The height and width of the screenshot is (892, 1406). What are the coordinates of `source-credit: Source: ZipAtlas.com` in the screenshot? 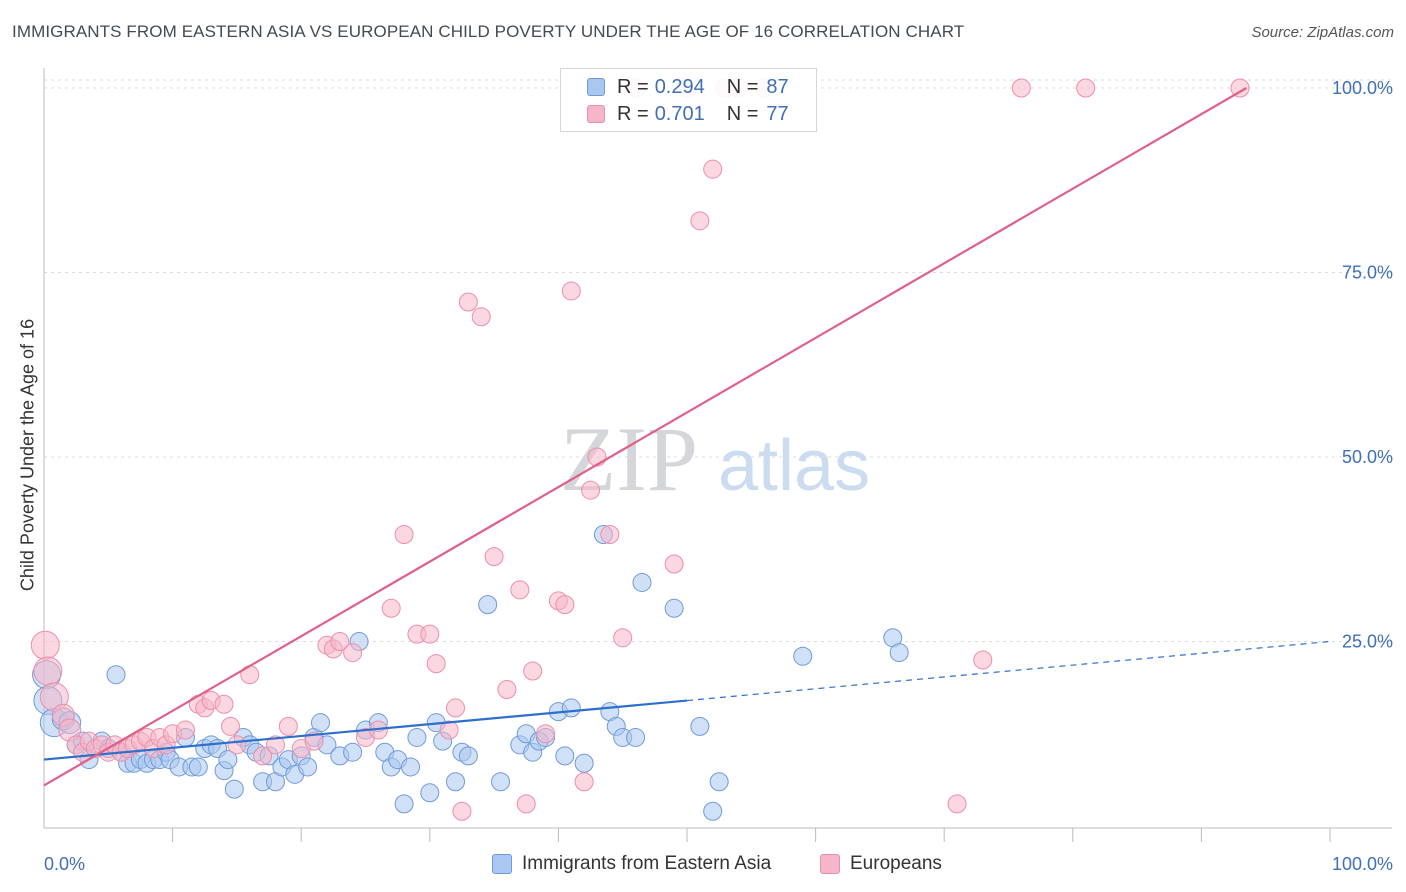 It's located at (1322, 32).